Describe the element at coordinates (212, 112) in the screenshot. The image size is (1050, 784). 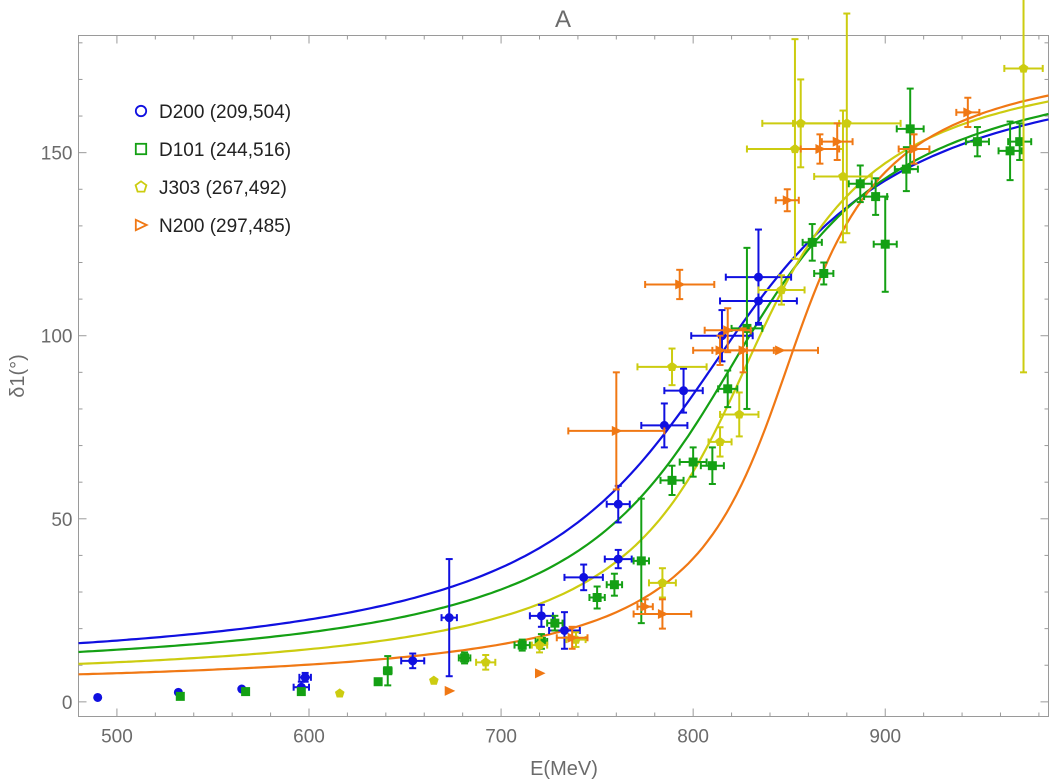
I see `legend-item: D200 (209,504)` at that location.